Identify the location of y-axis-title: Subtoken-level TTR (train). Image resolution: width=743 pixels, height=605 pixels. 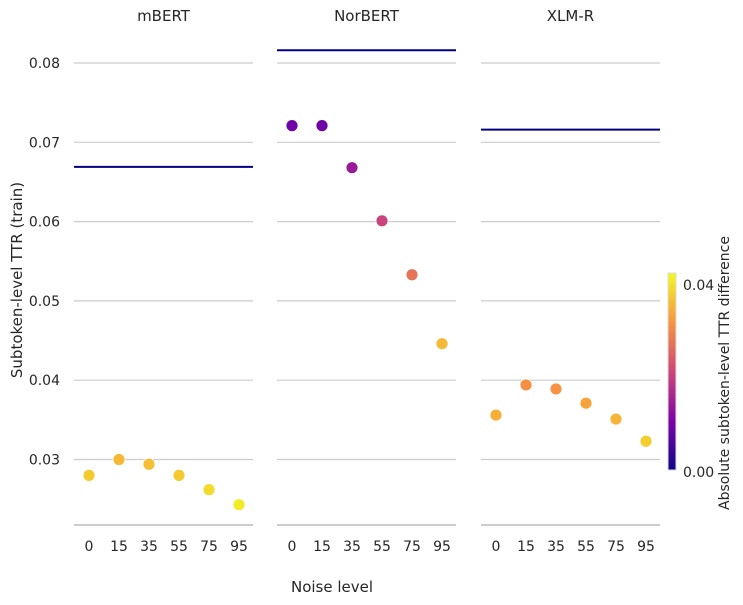
(17, 280).